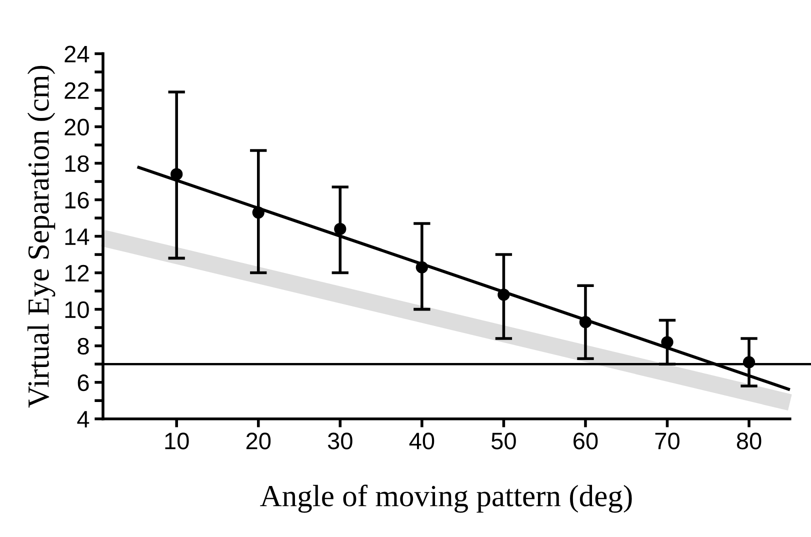  What do you see at coordinates (667, 441) in the screenshot?
I see `x-tick-label: 70` at bounding box center [667, 441].